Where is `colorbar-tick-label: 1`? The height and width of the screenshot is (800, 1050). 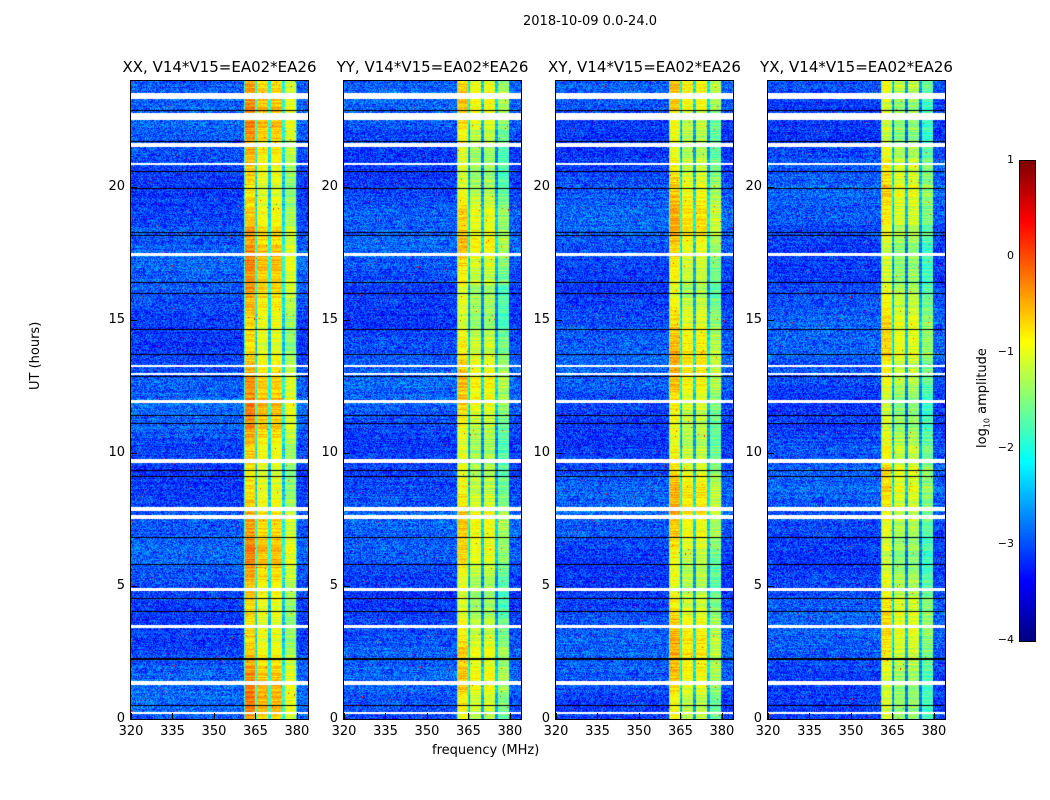 colorbar-tick-label: 1 is located at coordinates (1010, 159).